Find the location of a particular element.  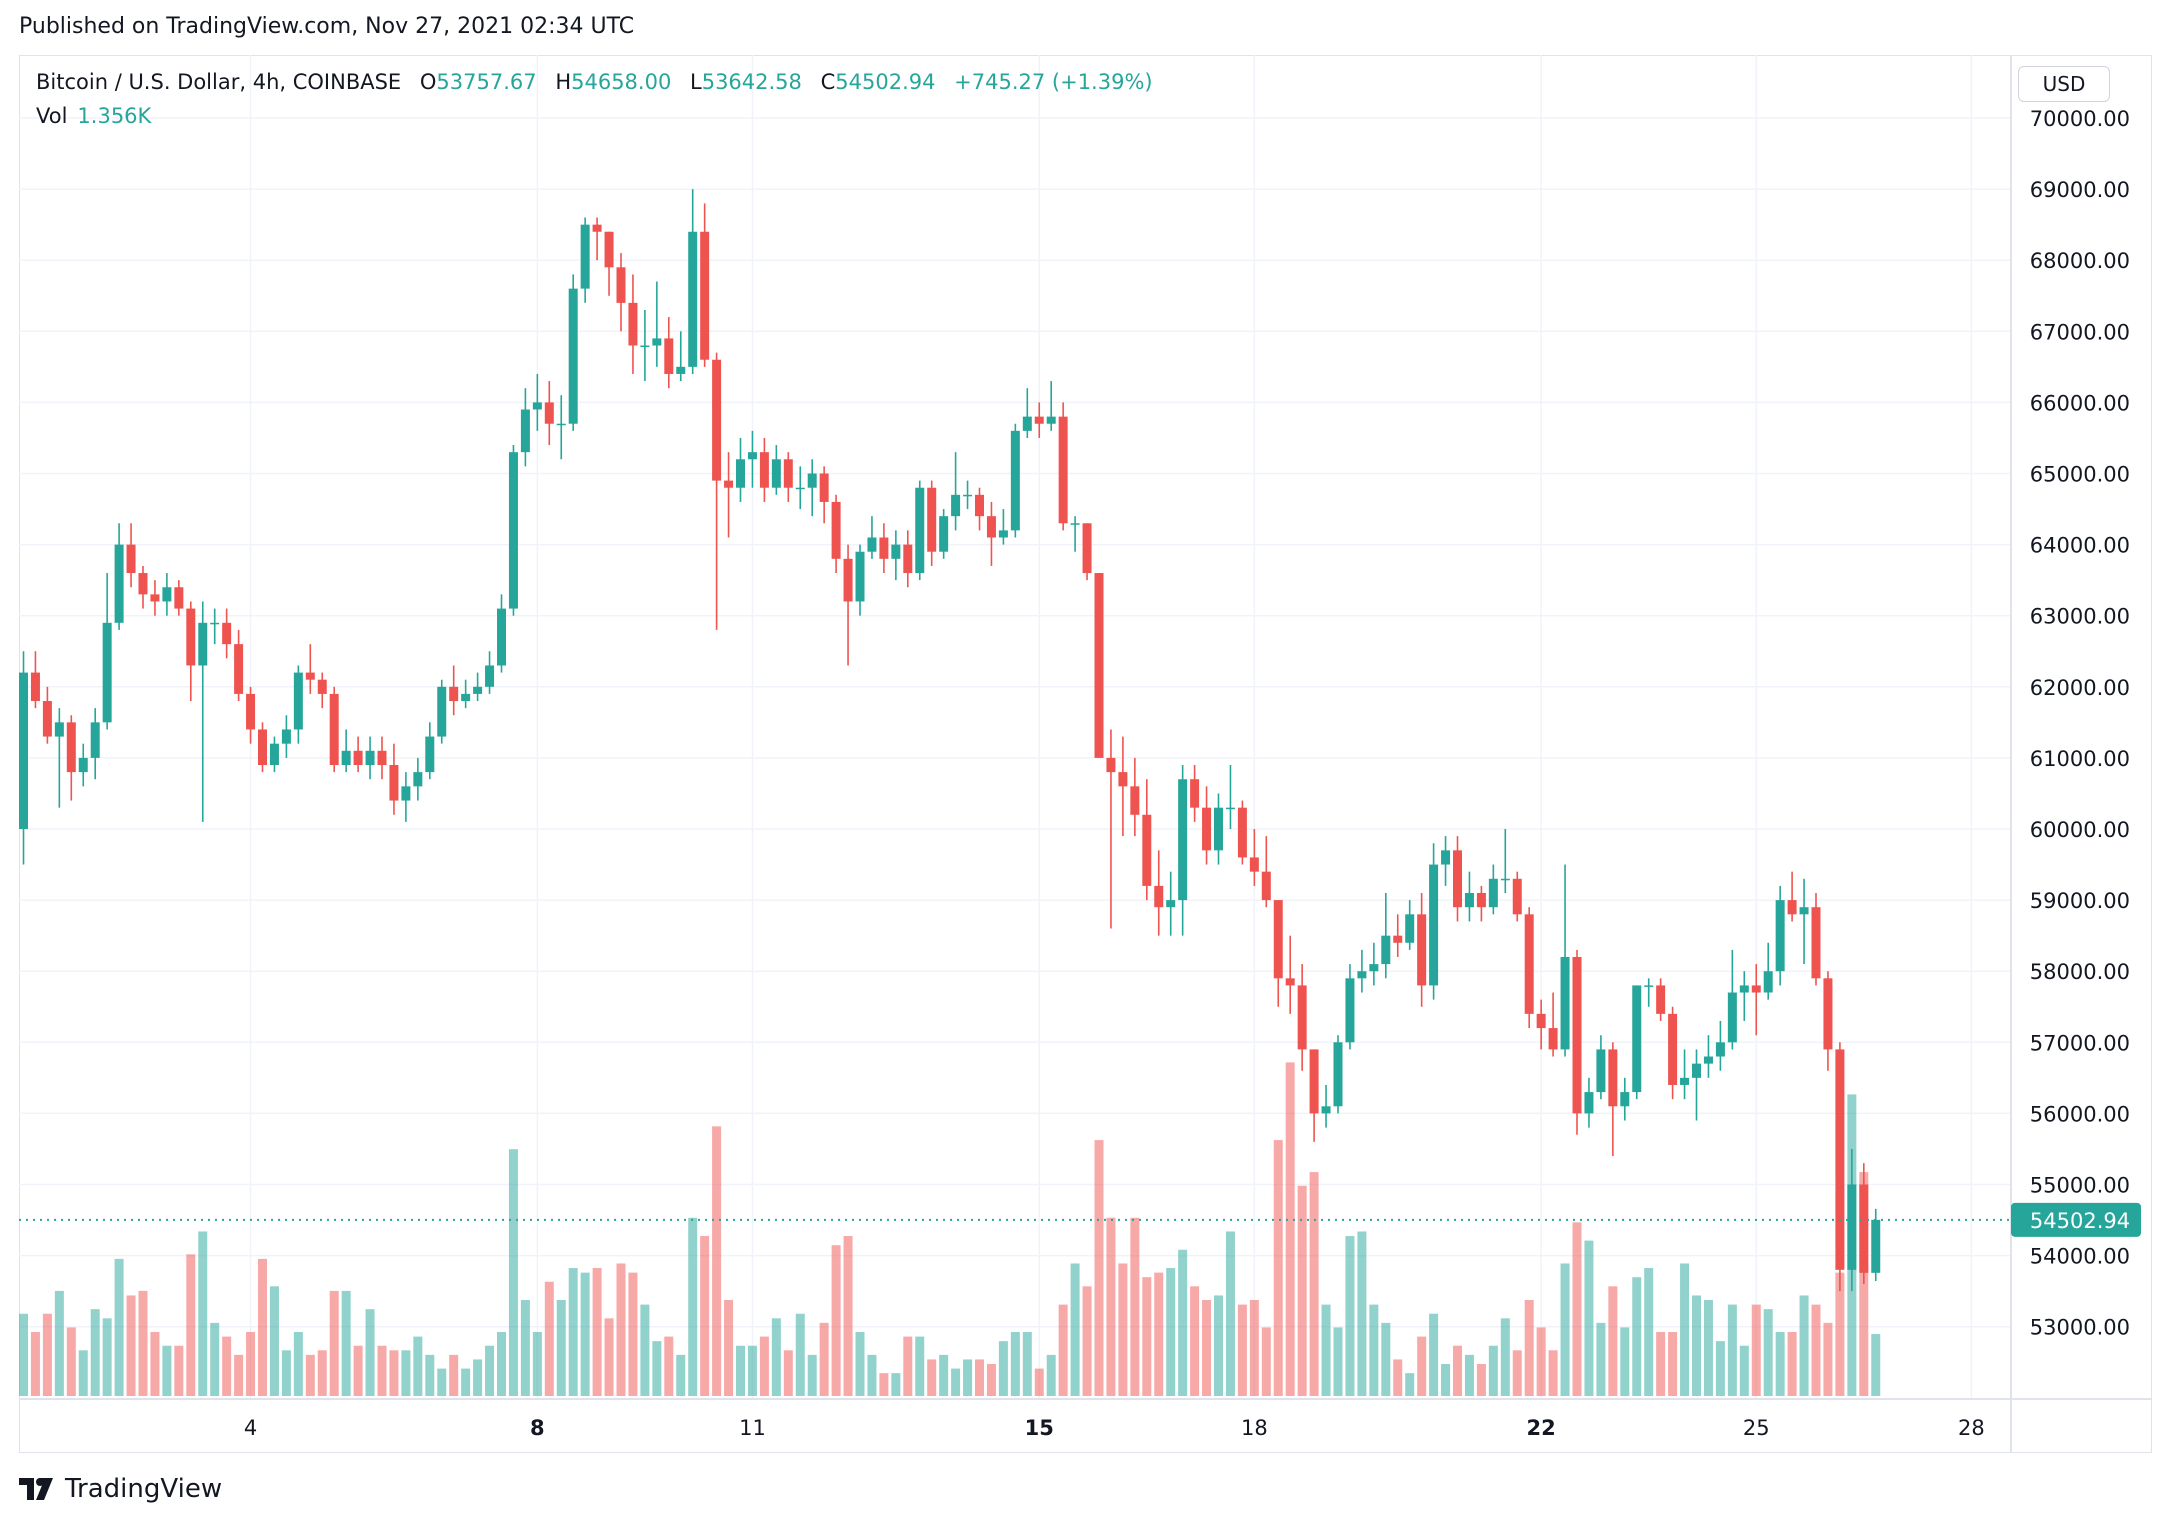

currency-button: USD is located at coordinates (2064, 84).